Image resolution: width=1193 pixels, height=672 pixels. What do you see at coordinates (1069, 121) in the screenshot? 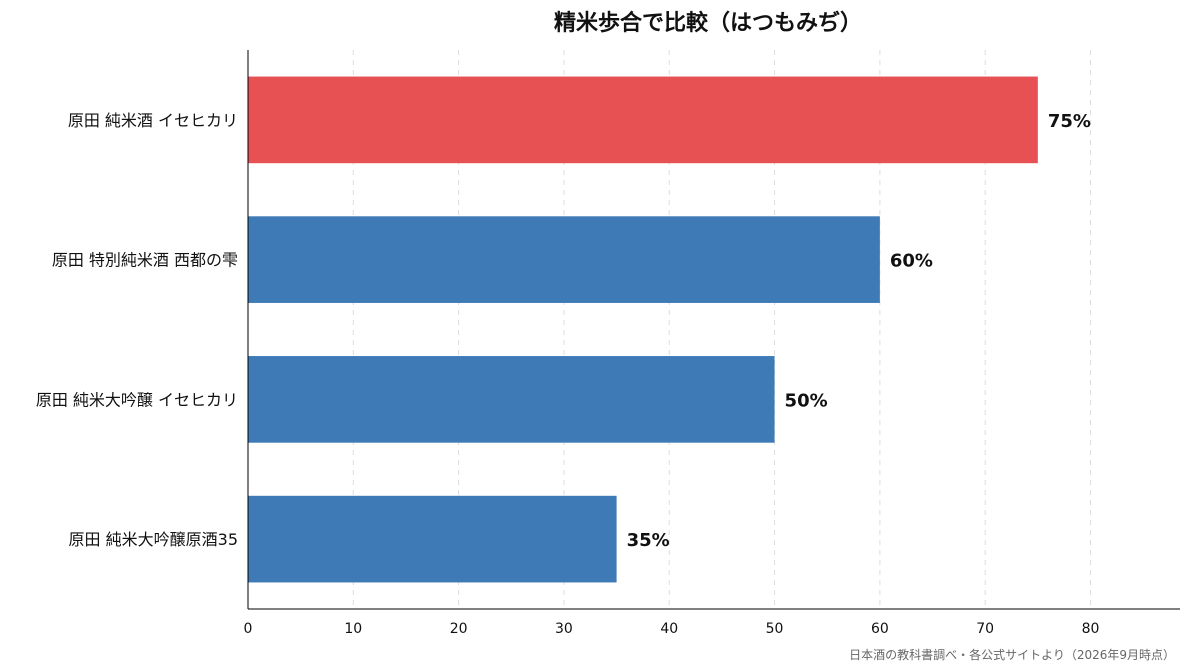
I see `value-label: 75%` at bounding box center [1069, 121].